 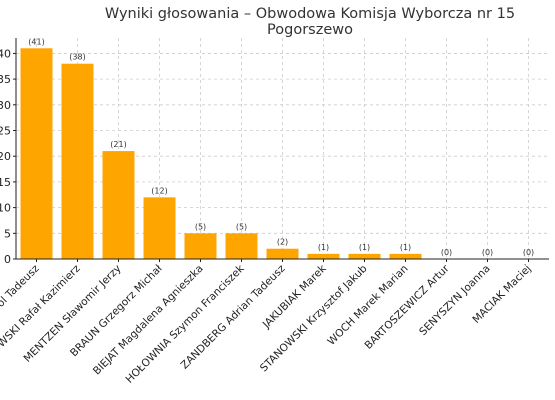 What do you see at coordinates (5, 131) in the screenshot?
I see `y-tick-label: 25` at bounding box center [5, 131].